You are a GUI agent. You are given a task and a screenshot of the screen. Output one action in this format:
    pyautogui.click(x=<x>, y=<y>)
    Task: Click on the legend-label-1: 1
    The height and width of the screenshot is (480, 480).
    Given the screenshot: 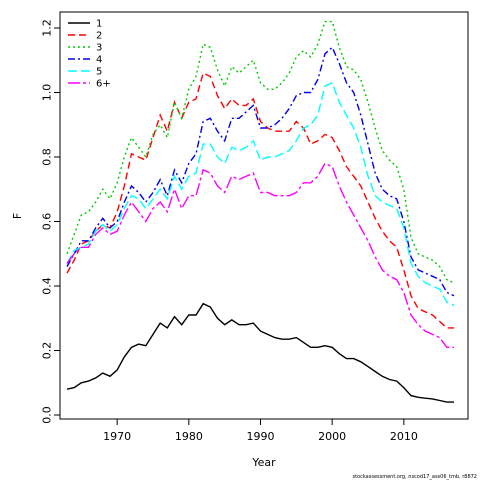 What is the action you would take?
    pyautogui.click(x=99, y=24)
    